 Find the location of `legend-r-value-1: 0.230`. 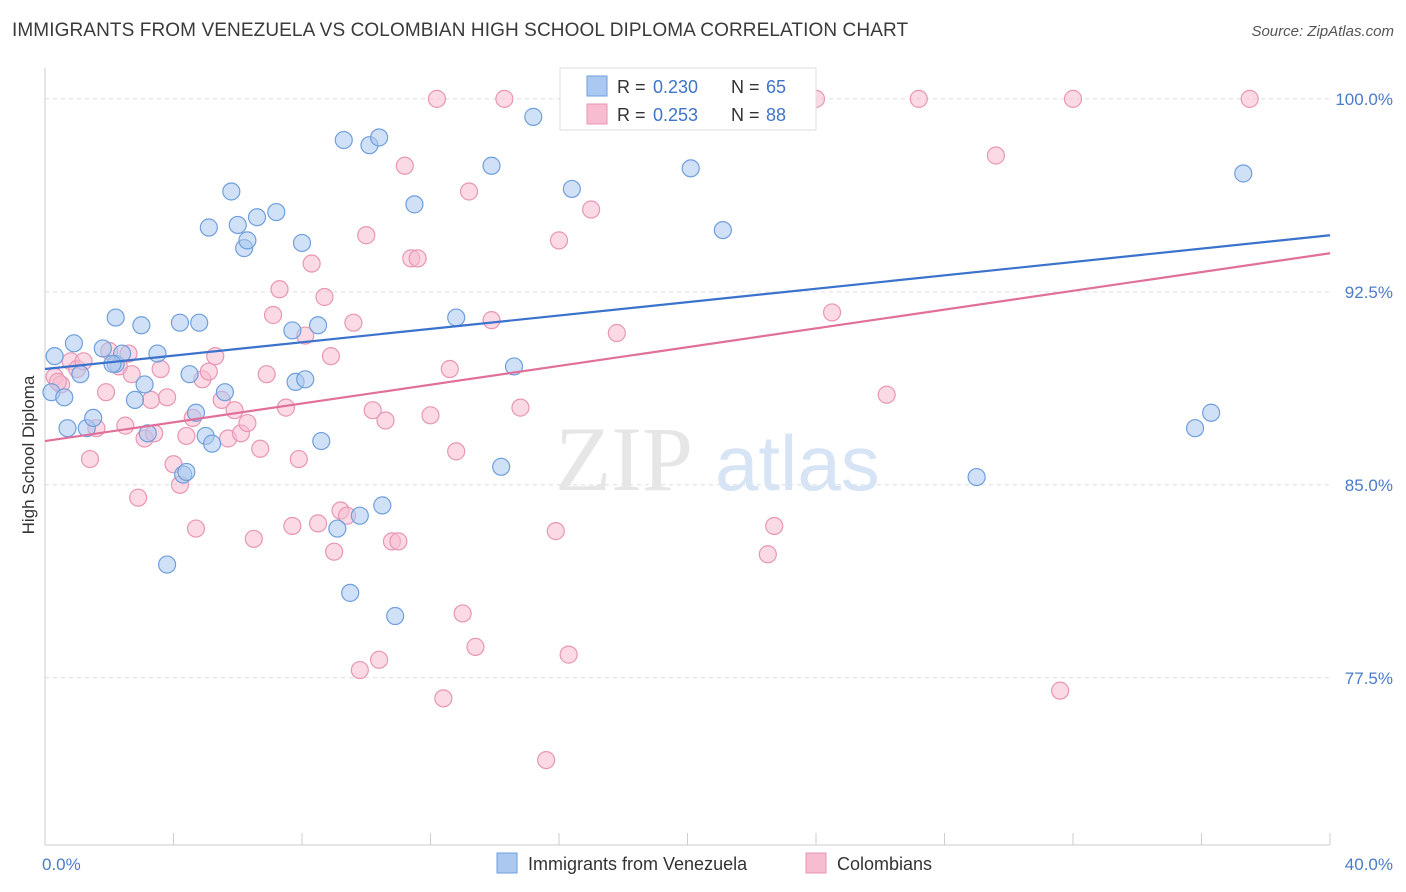

legend-r-value-1: 0.230 is located at coordinates (675, 87).